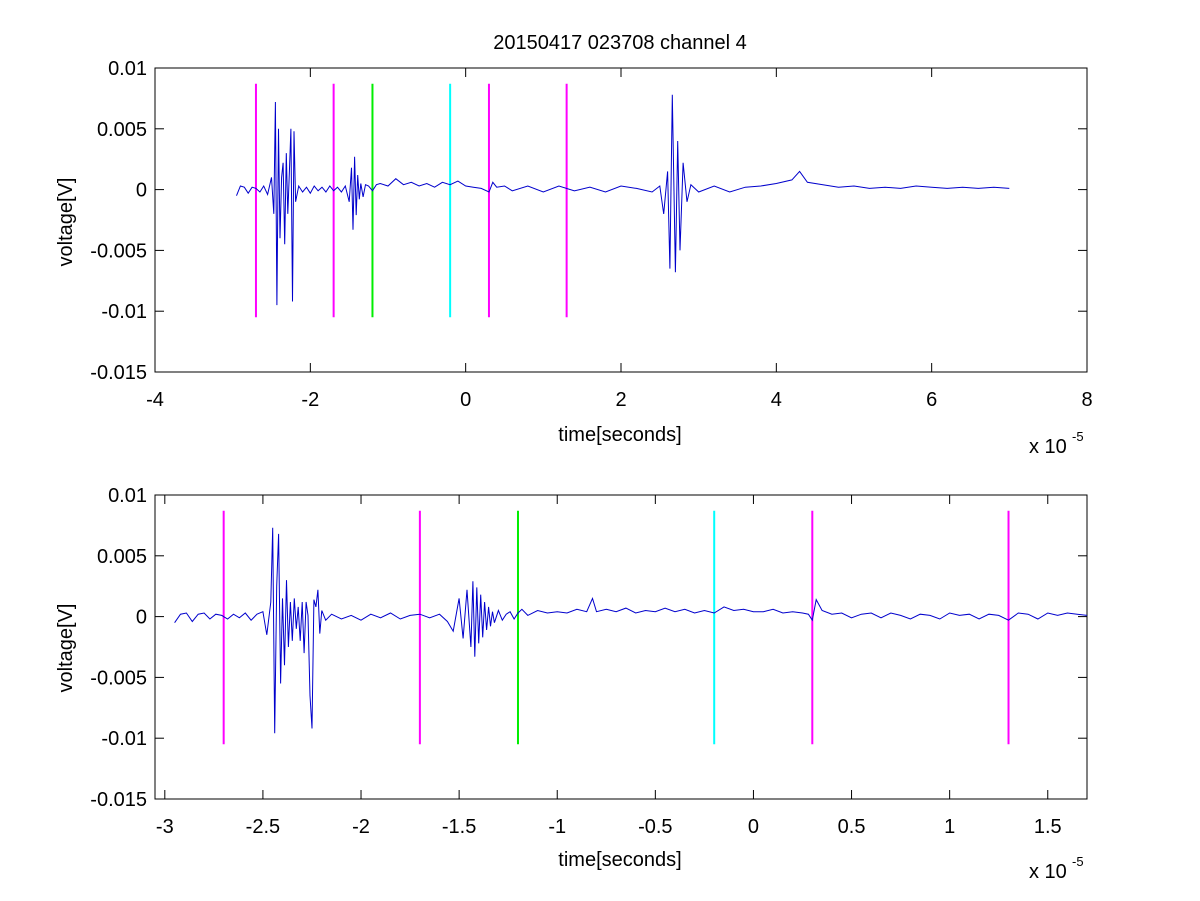  I want to click on bottom-y-tick-label: -0.015, so click(118, 800).